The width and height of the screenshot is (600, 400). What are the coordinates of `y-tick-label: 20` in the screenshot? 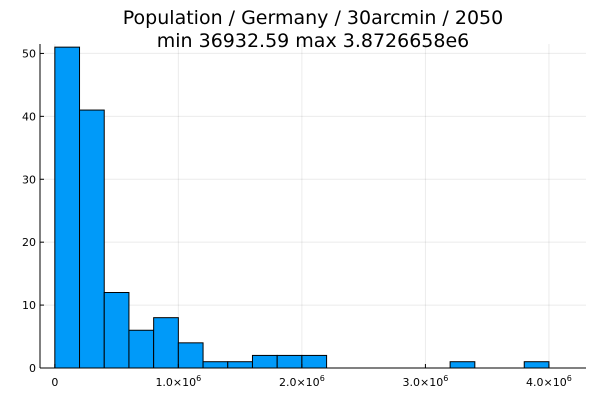 It's located at (29, 242).